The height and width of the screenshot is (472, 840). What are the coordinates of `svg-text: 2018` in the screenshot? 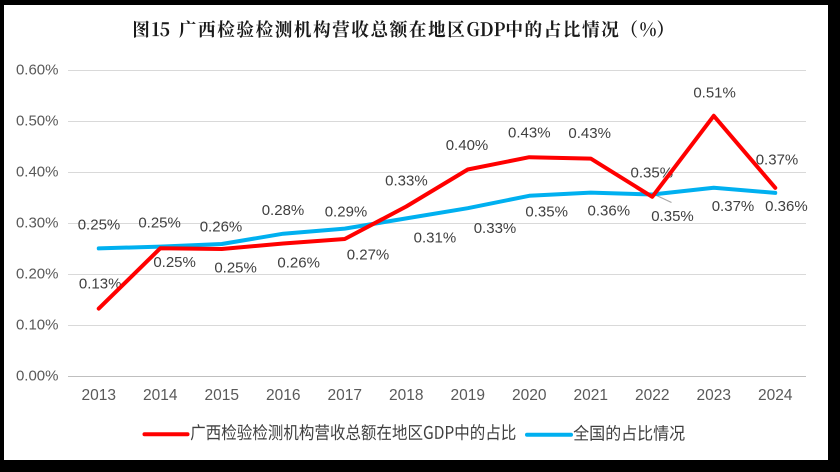 It's located at (406, 395).